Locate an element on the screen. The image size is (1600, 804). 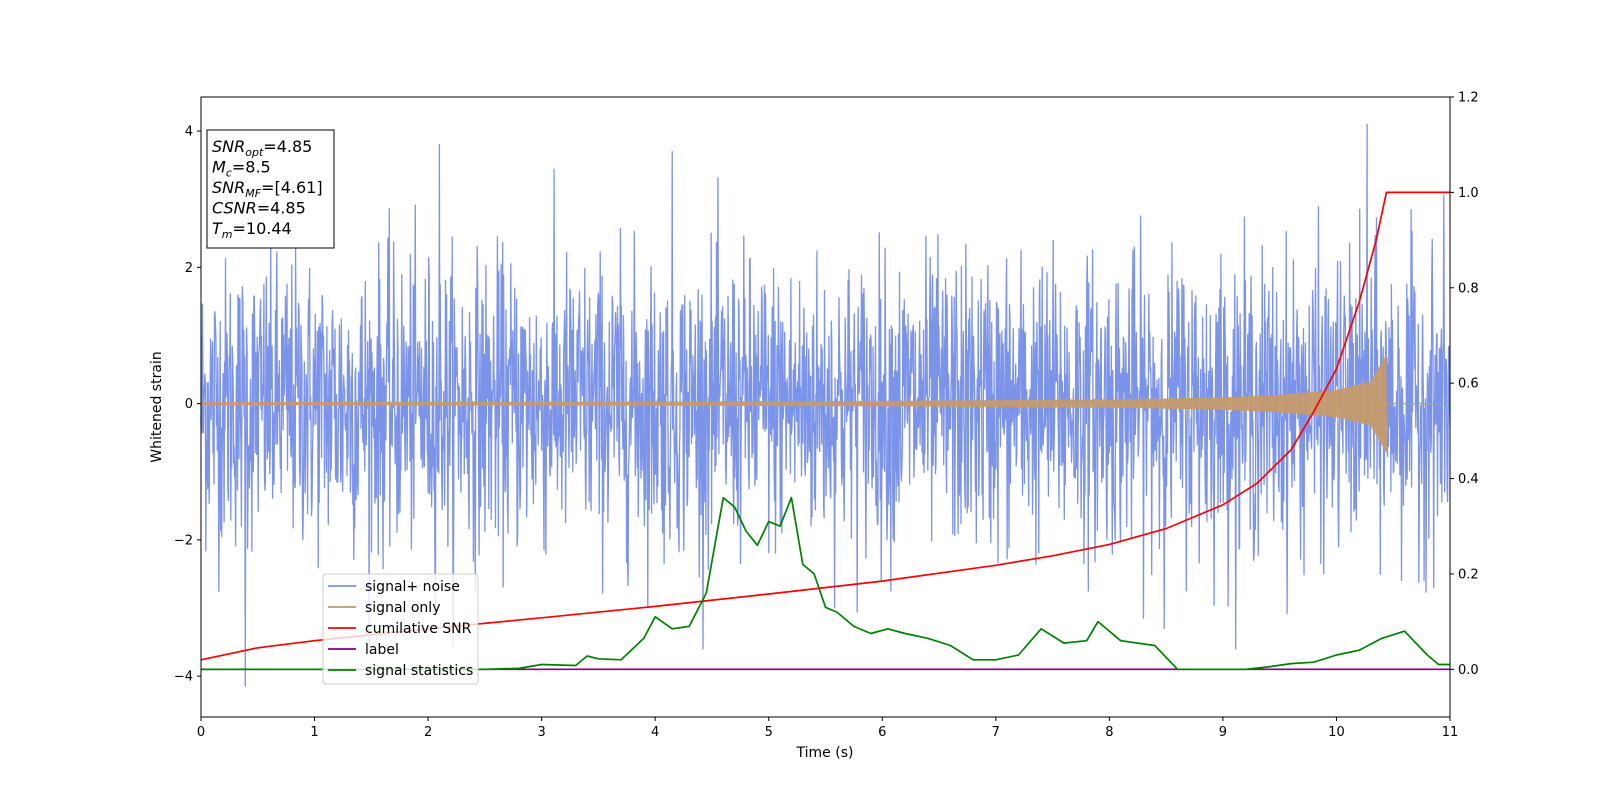
y-right-tick-label: 0.8 is located at coordinates (1468, 288).